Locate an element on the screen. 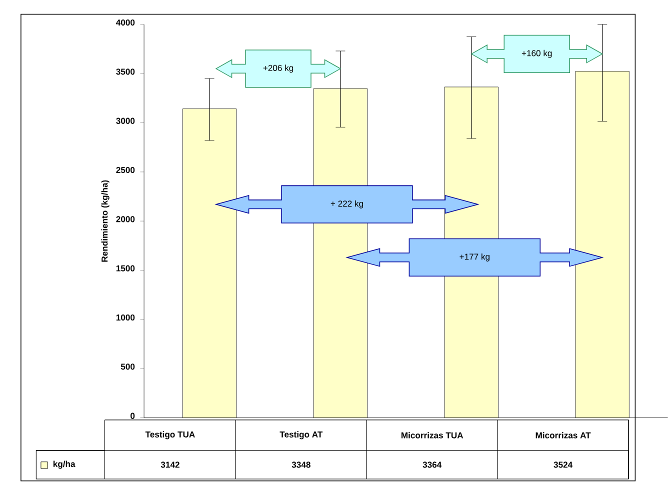 Image resolution: width=668 pixels, height=489 pixels. annotation: + 222 kg is located at coordinates (346, 204).